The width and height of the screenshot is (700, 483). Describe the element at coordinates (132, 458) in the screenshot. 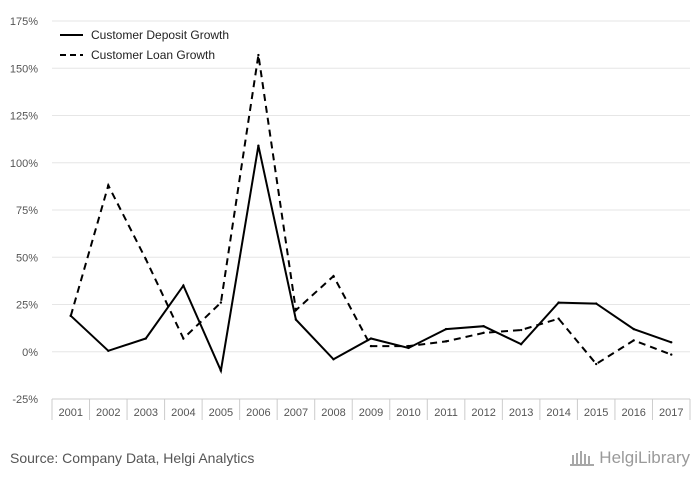

I see `source-note: Source: Company Data, Helgi Analytics` at that location.